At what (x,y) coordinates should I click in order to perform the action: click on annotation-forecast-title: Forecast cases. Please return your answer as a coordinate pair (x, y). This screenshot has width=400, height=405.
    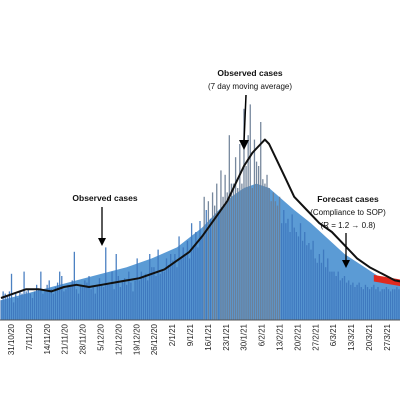
    Looking at the image, I should click on (348, 199).